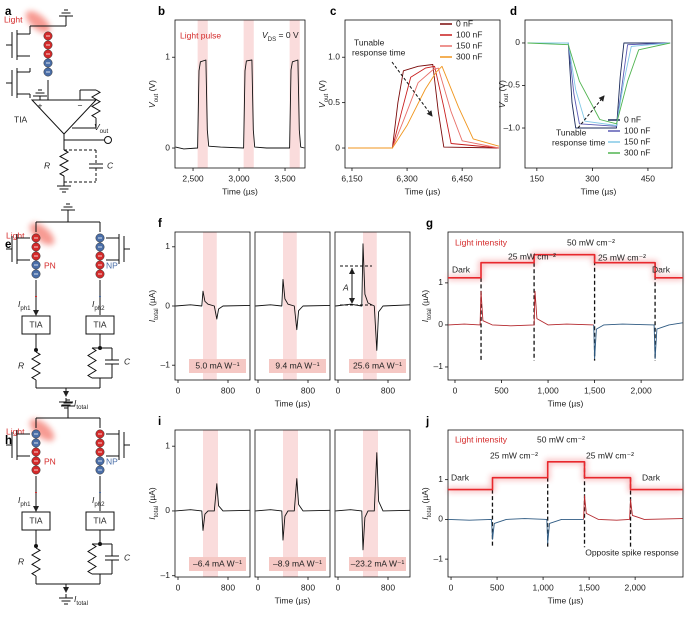 This screenshot has width=685, height=623. What do you see at coordinates (108, 140) in the screenshot?
I see `output-node` at bounding box center [108, 140].